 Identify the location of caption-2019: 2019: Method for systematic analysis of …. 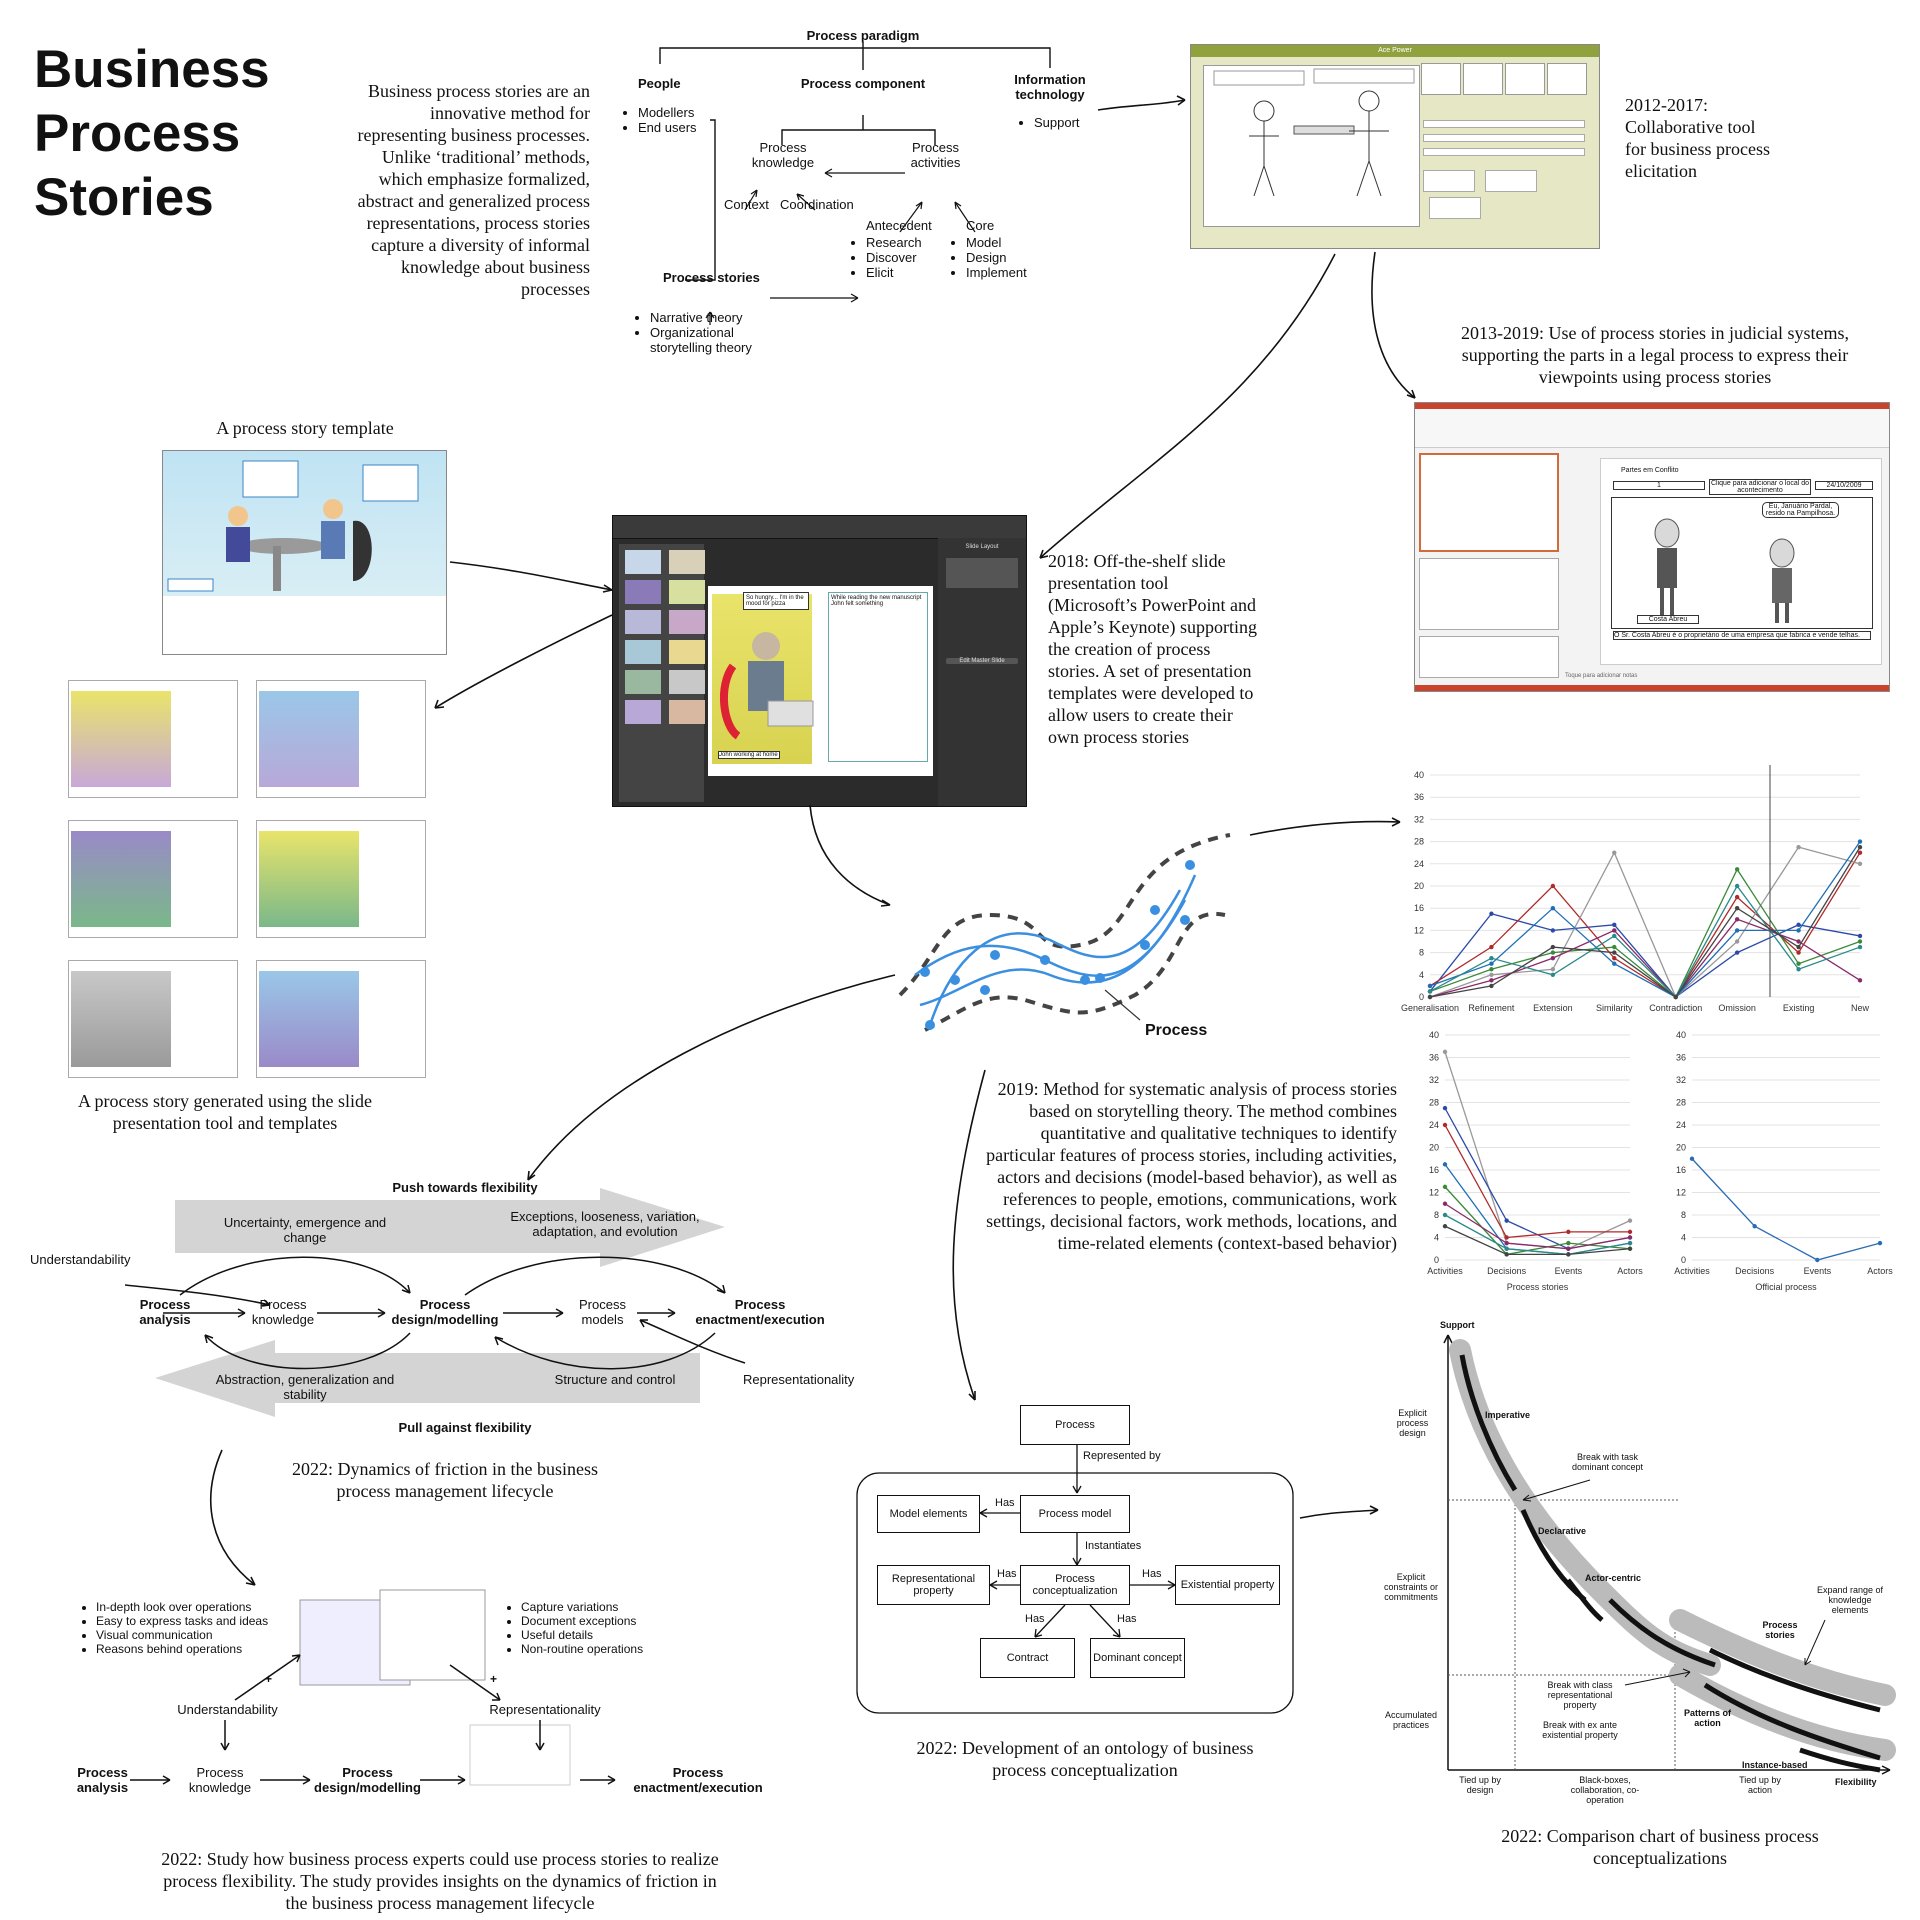
(1191, 1166).